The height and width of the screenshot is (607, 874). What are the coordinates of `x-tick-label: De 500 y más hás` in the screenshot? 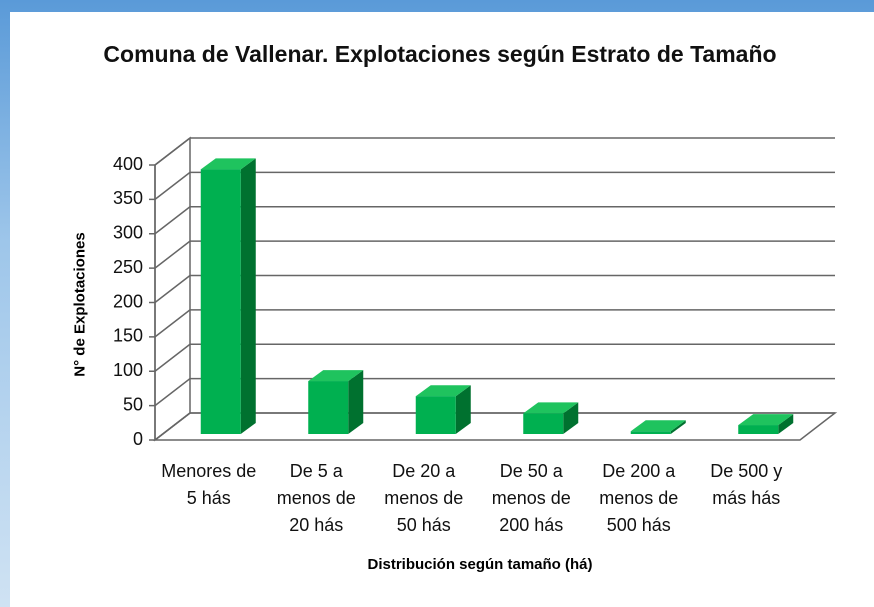 It's located at (746, 484).